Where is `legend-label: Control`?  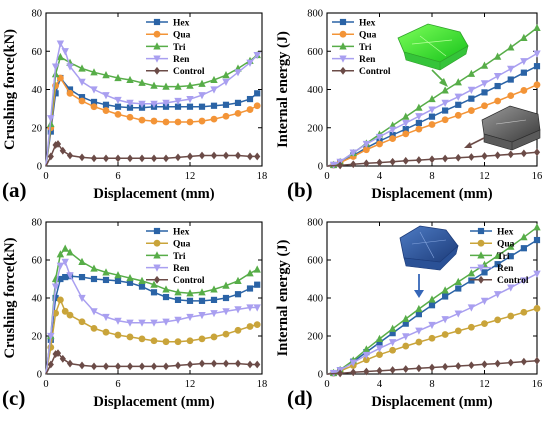 legend-label: Control is located at coordinates (375, 72).